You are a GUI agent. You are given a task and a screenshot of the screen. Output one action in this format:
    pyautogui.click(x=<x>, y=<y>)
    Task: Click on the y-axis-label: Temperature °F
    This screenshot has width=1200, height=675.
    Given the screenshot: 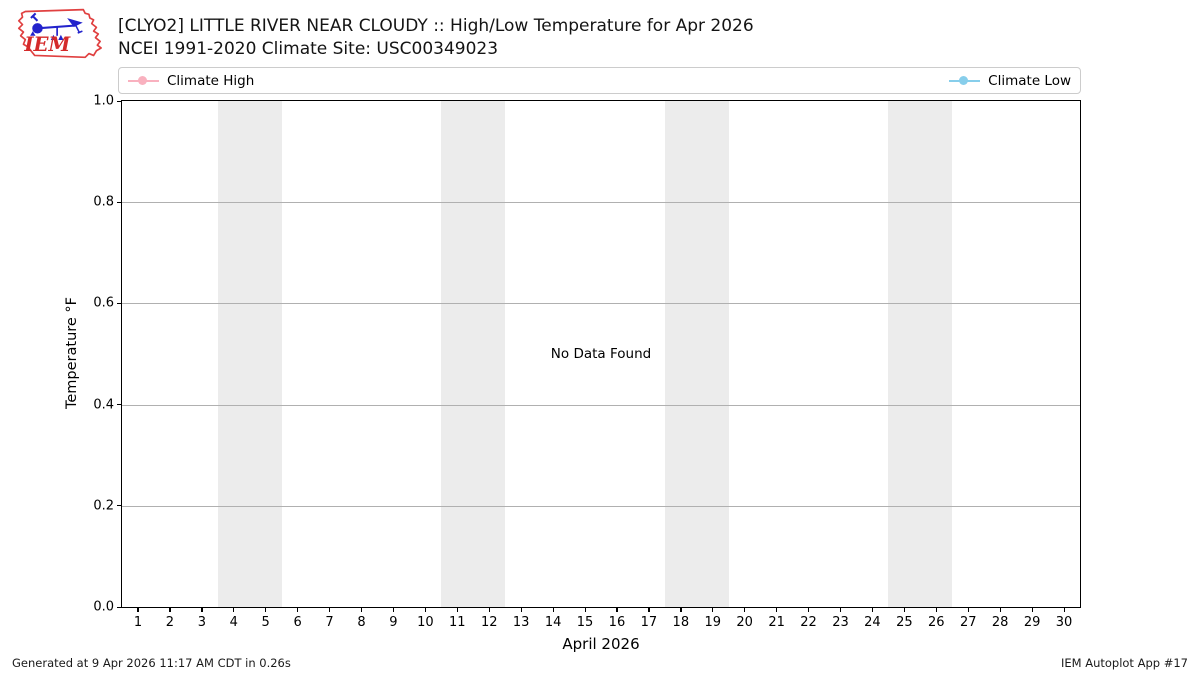 What is the action you would take?
    pyautogui.click(x=72, y=353)
    